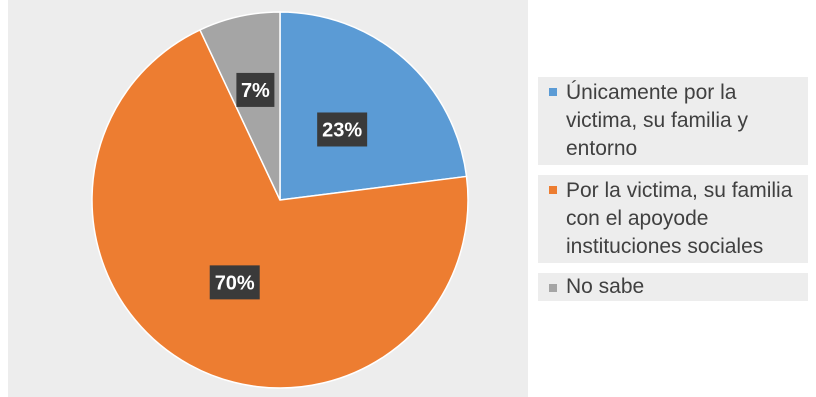 This screenshot has width=816, height=397. Describe the element at coordinates (673, 287) in the screenshot. I see `legend-item-no-sabe: No sabe` at that location.